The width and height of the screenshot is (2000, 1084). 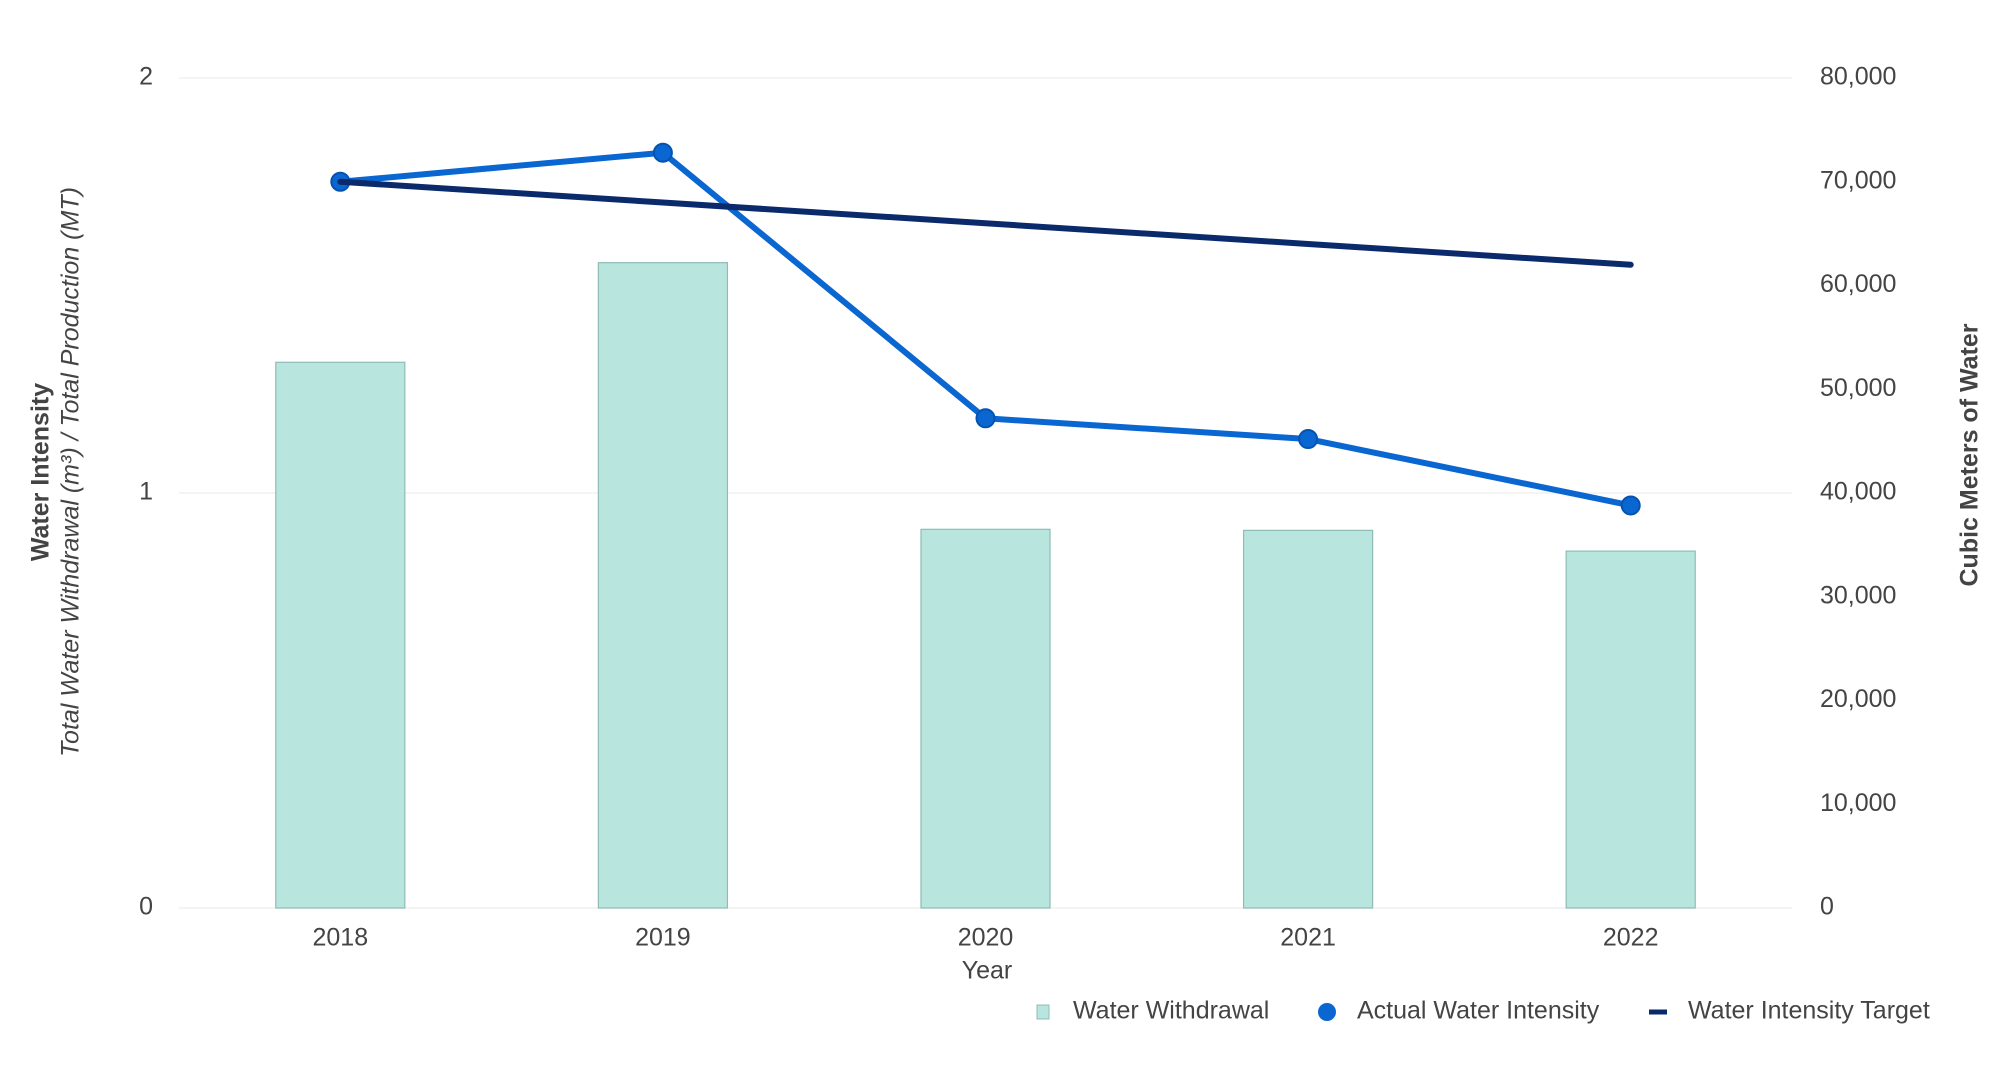 I want to click on x-tick-label: 2021, so click(x=1308, y=938).